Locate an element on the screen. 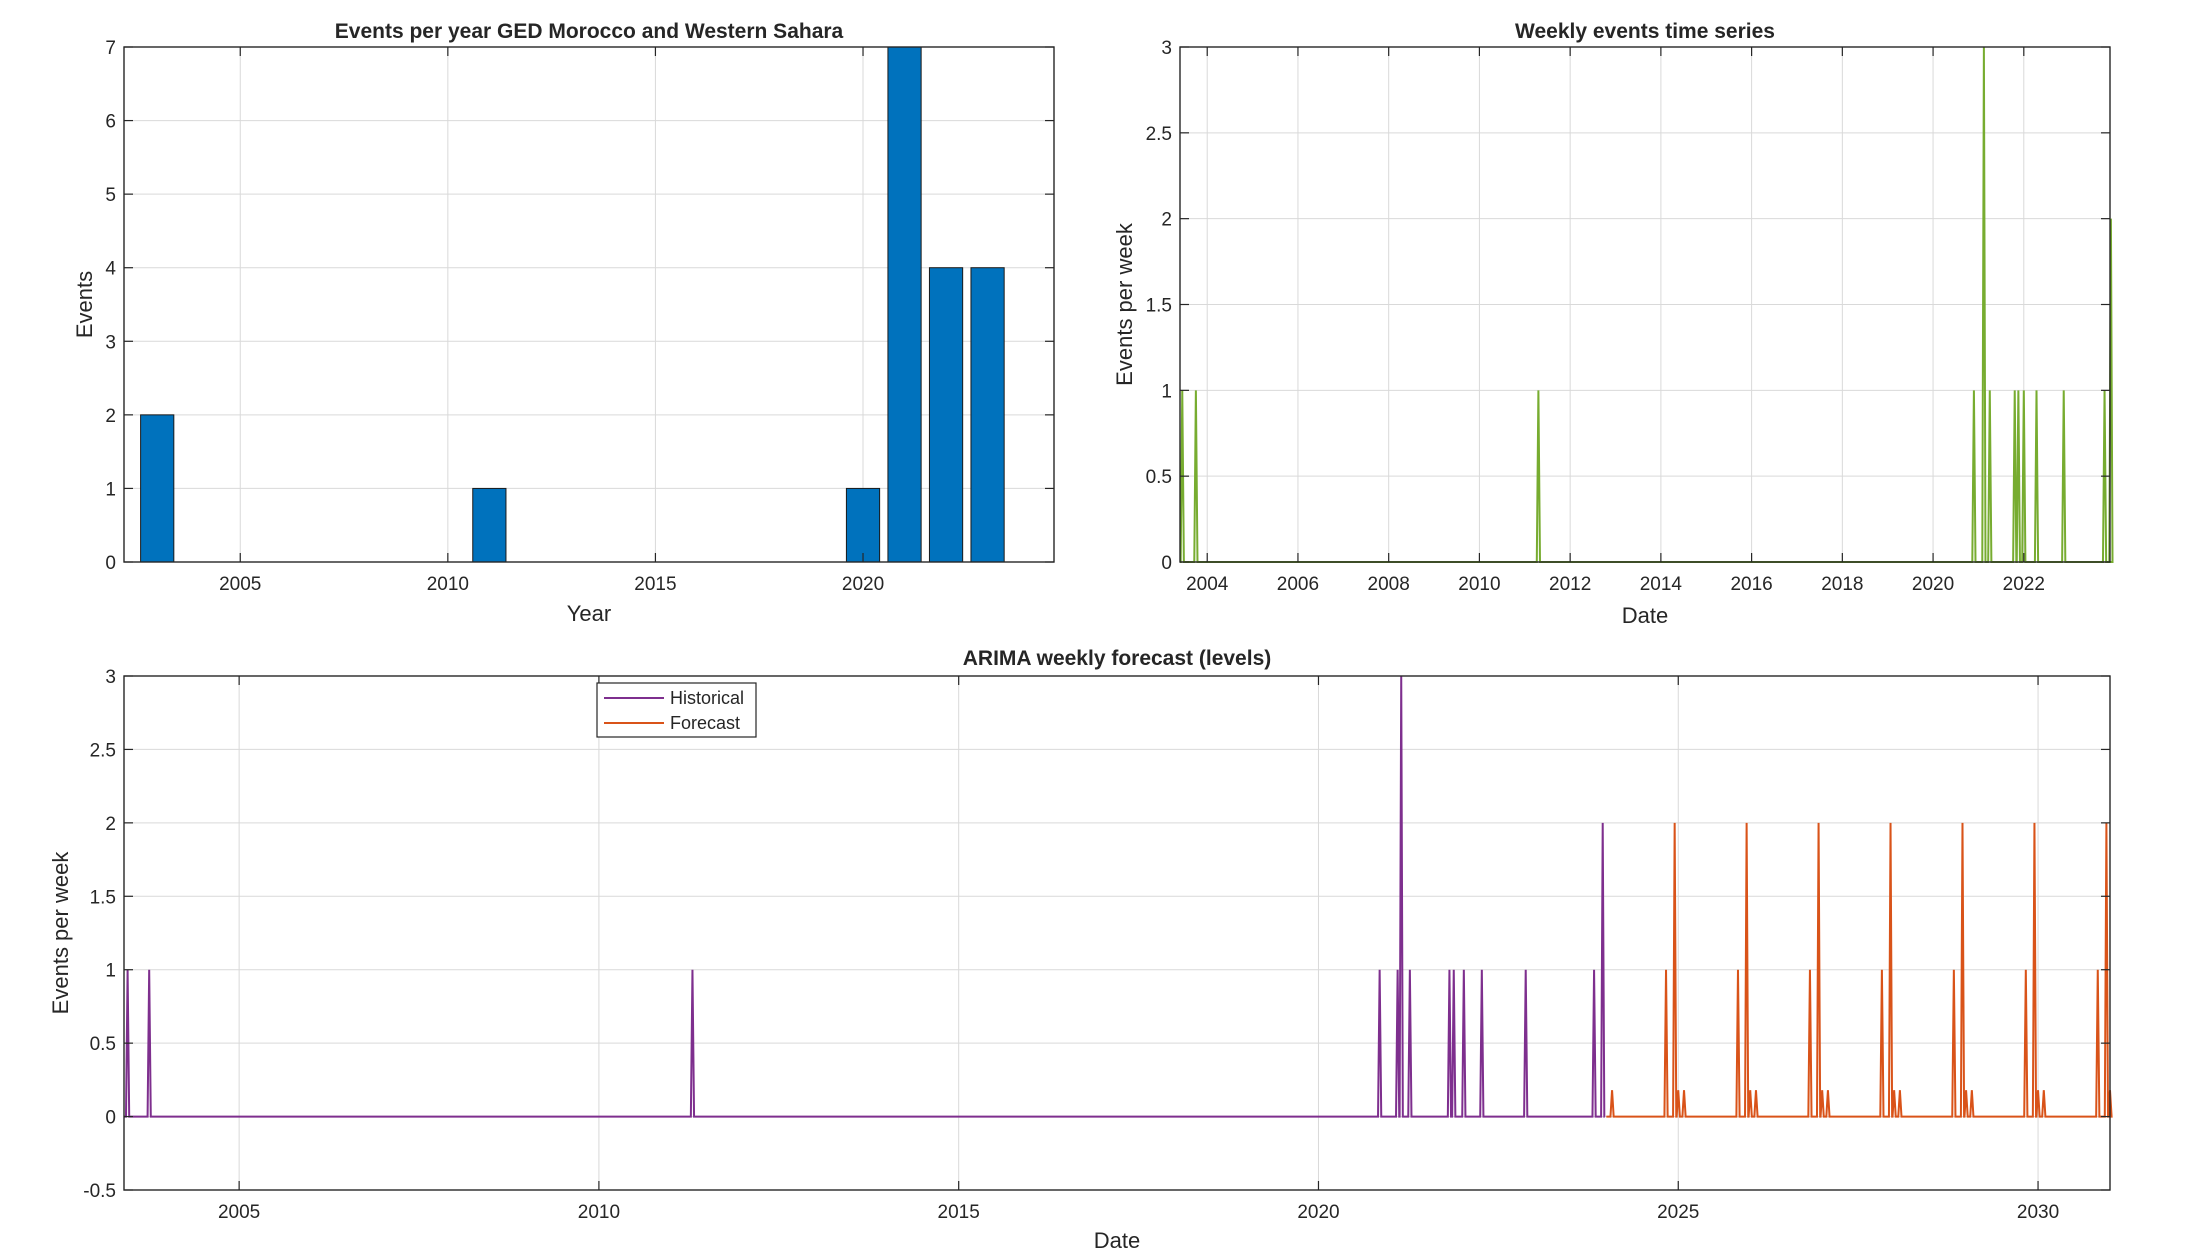  x-tick-label: 2030 is located at coordinates (2038, 1212).